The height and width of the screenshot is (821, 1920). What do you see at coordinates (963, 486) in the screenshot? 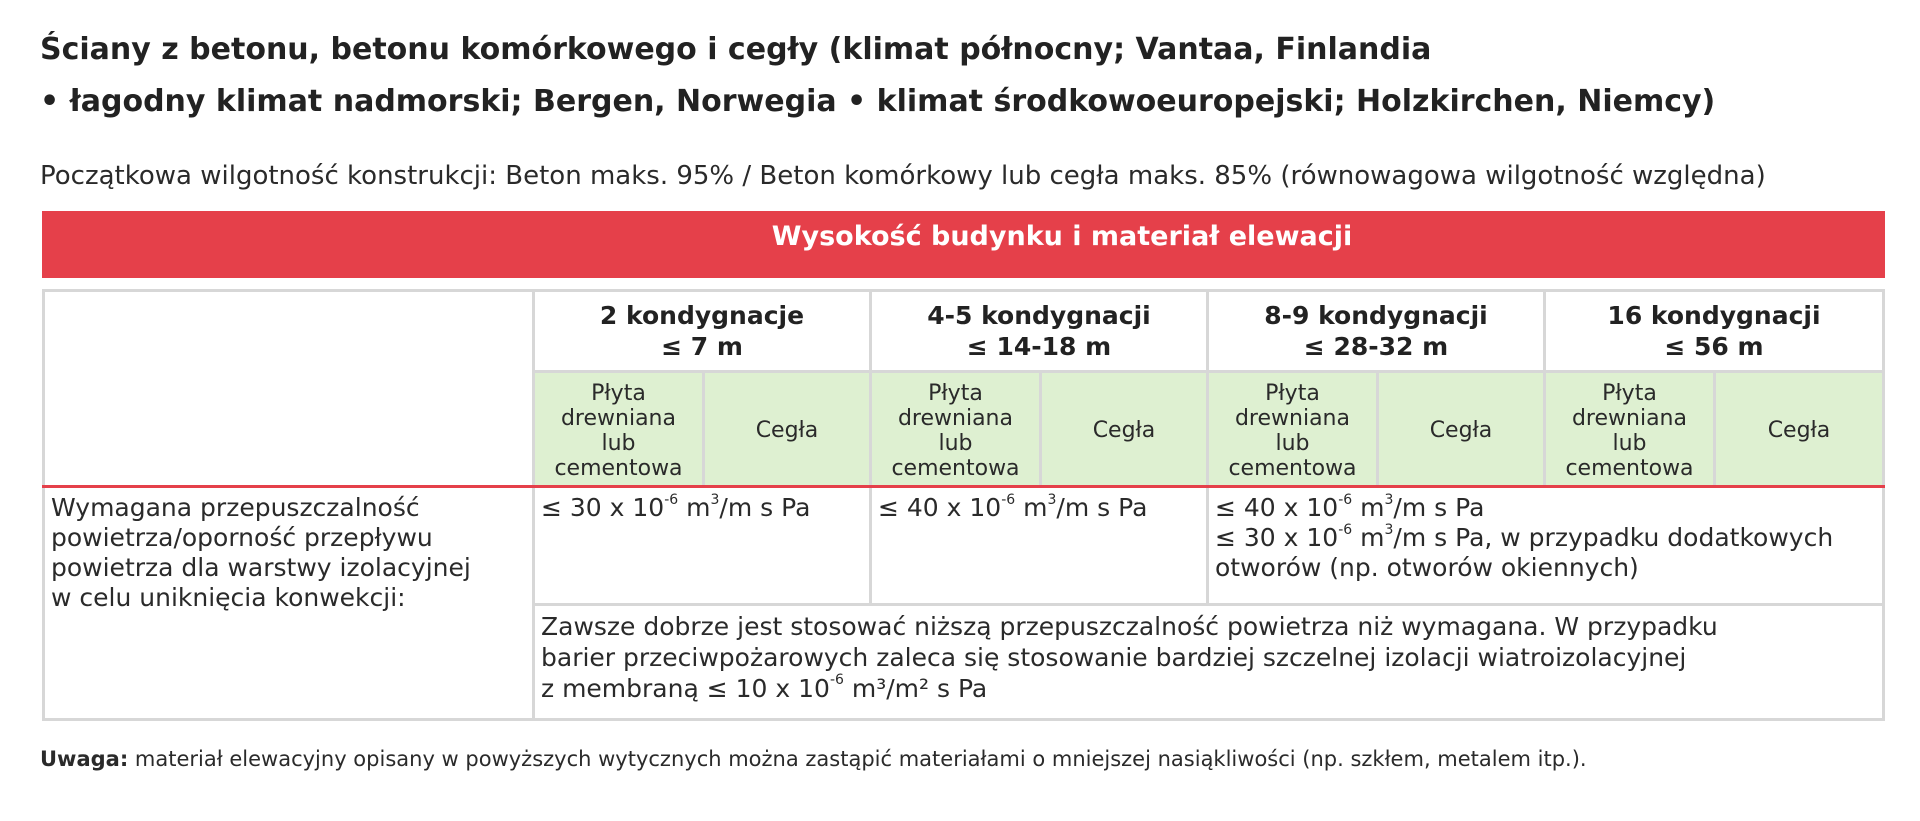
I see `header-body-divider` at bounding box center [963, 486].